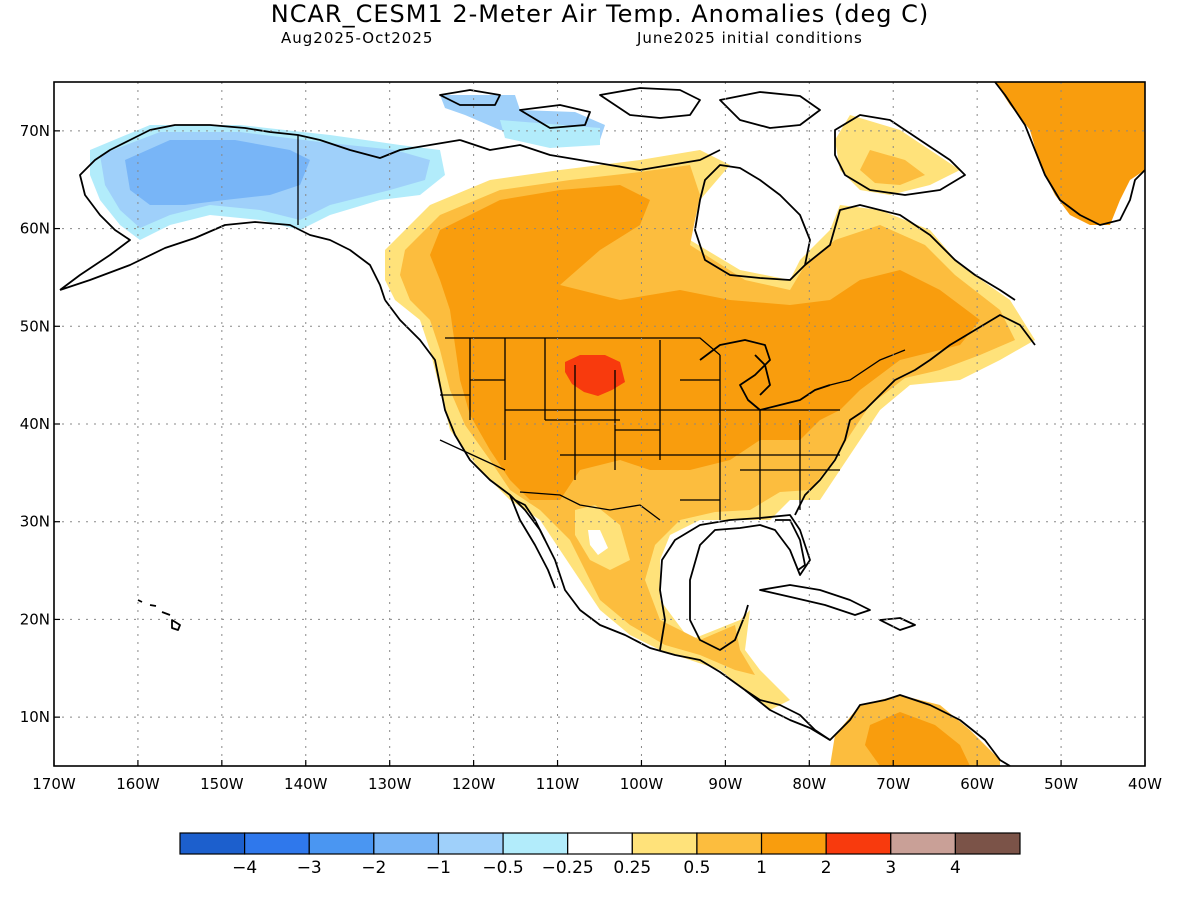  I want to click on lon-label: 40W, so click(1145, 784).